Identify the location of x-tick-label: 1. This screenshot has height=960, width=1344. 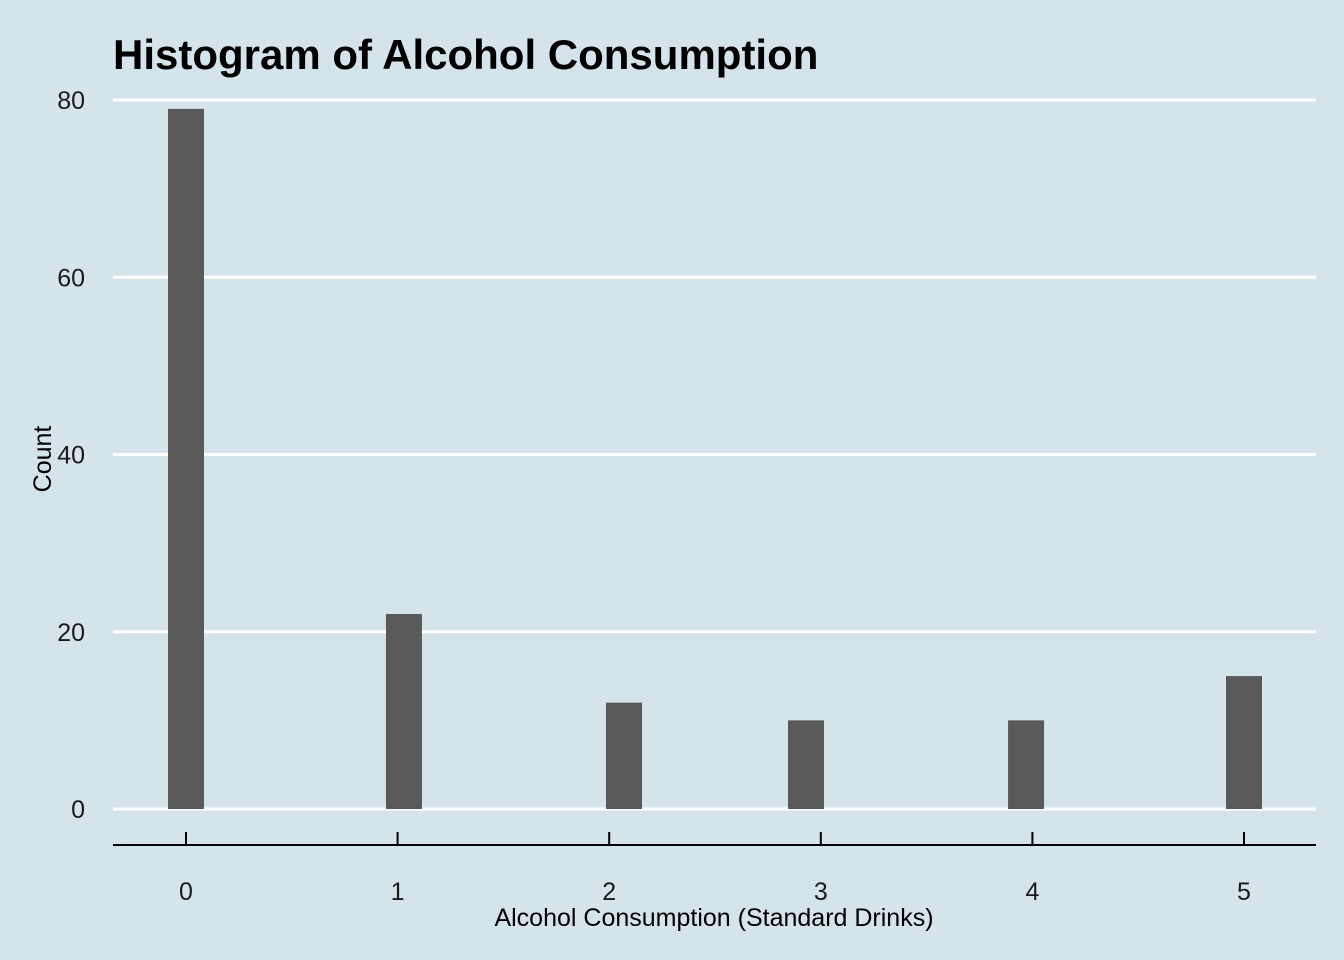
(398, 892).